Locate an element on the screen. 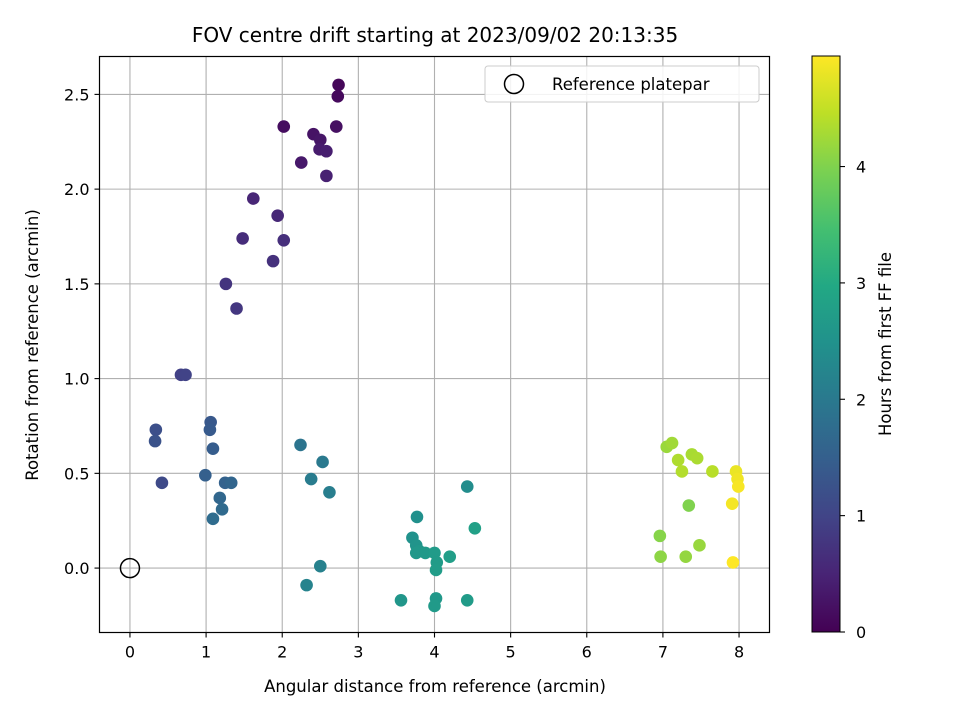 The height and width of the screenshot is (720, 960). colorbar: 0 1 2 3 4 Hours from first FF file is located at coordinates (853, 348).